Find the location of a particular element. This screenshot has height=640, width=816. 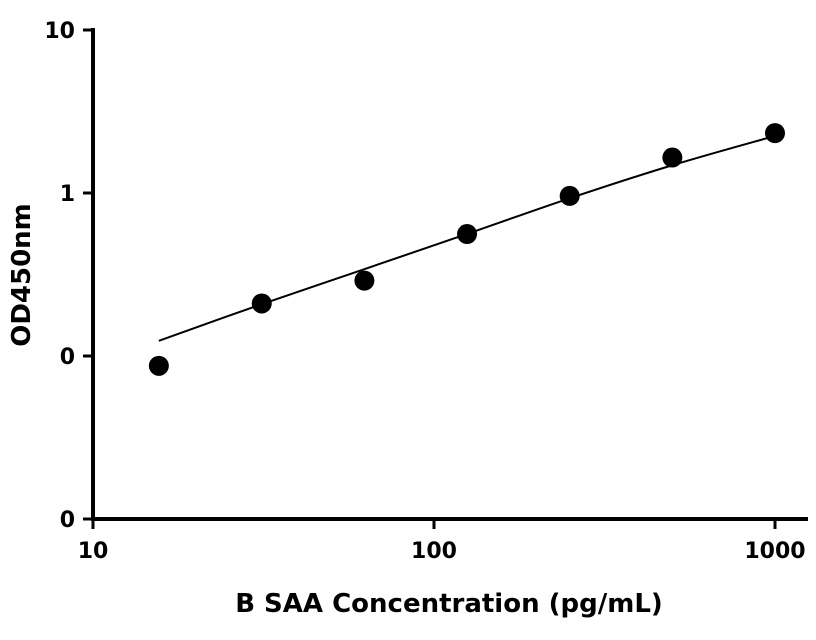

x-axis-title: B SAA Concentration (pg/mL) is located at coordinates (449, 604).